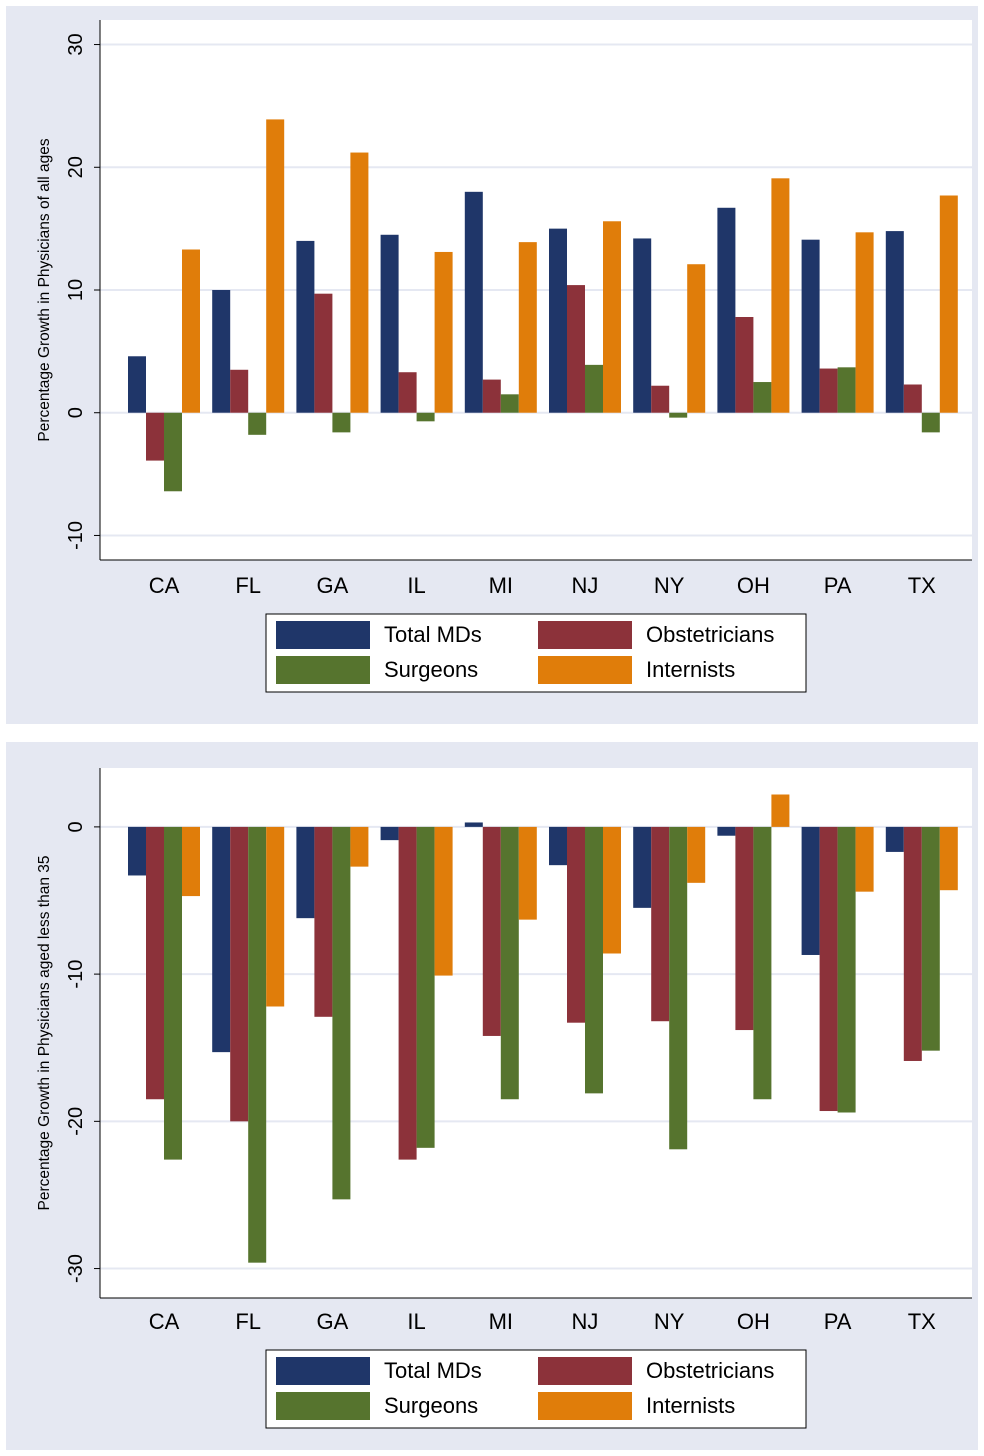 The image size is (984, 1456). Describe the element at coordinates (416, 1321) in the screenshot. I see `x-tick-label: IL` at that location.